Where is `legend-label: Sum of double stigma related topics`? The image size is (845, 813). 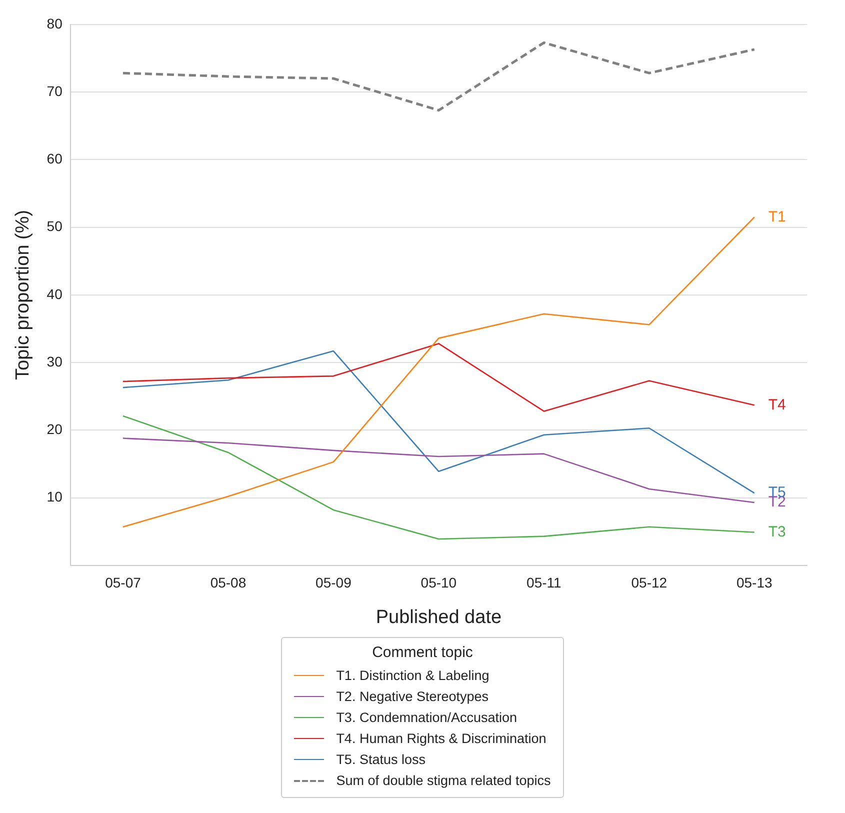
legend-label: Sum of double stigma related topics is located at coordinates (443, 780).